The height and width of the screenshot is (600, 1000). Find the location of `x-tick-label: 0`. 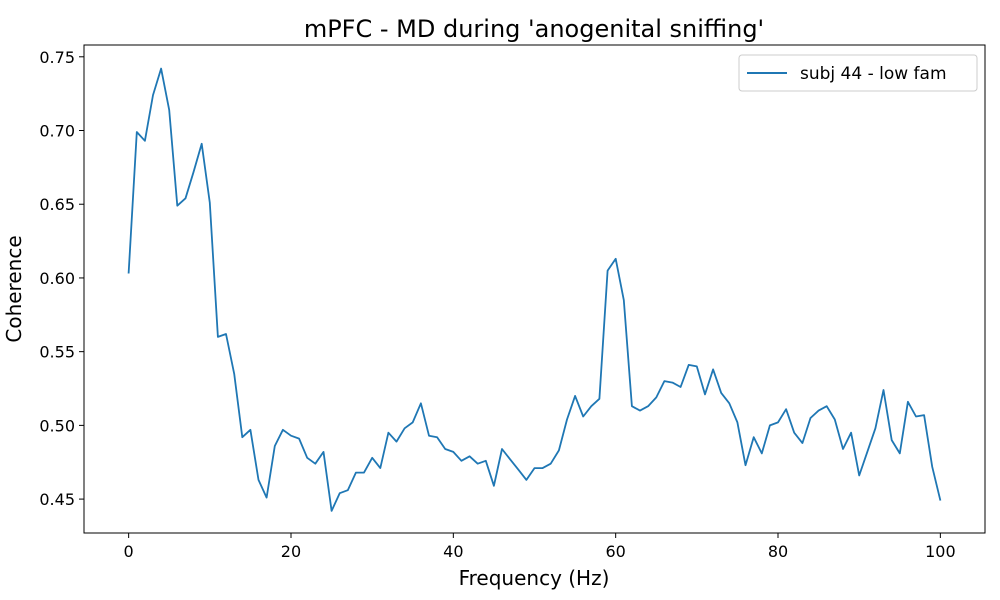

x-tick-label: 0 is located at coordinates (129, 551).